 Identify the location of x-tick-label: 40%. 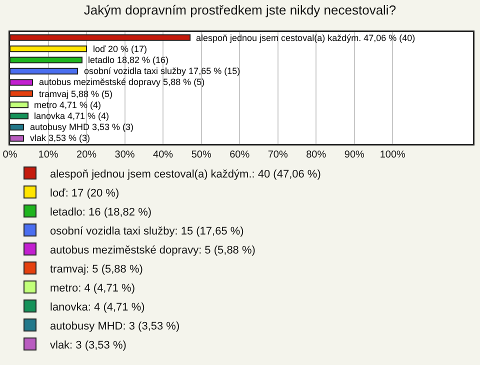
(163, 155).